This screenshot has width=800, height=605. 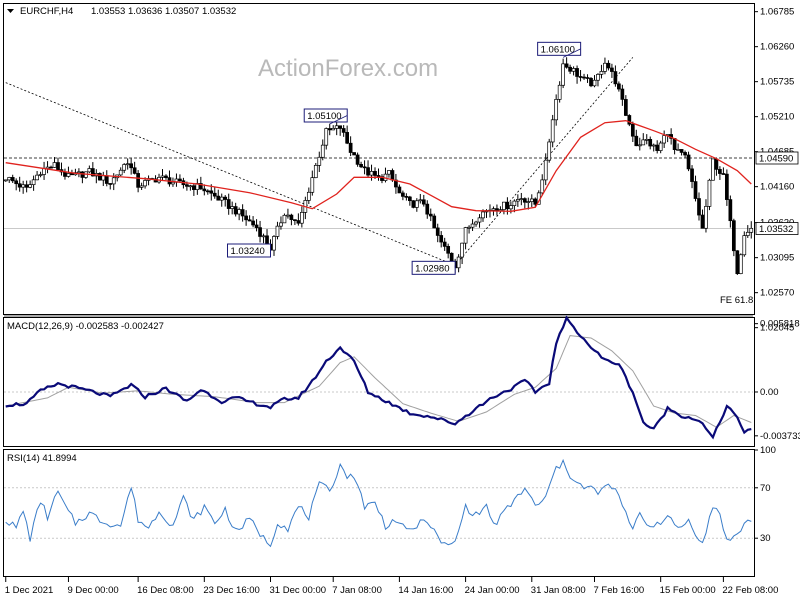 I want to click on time-tick-label: 23 Dec 16:00, so click(x=231, y=590).